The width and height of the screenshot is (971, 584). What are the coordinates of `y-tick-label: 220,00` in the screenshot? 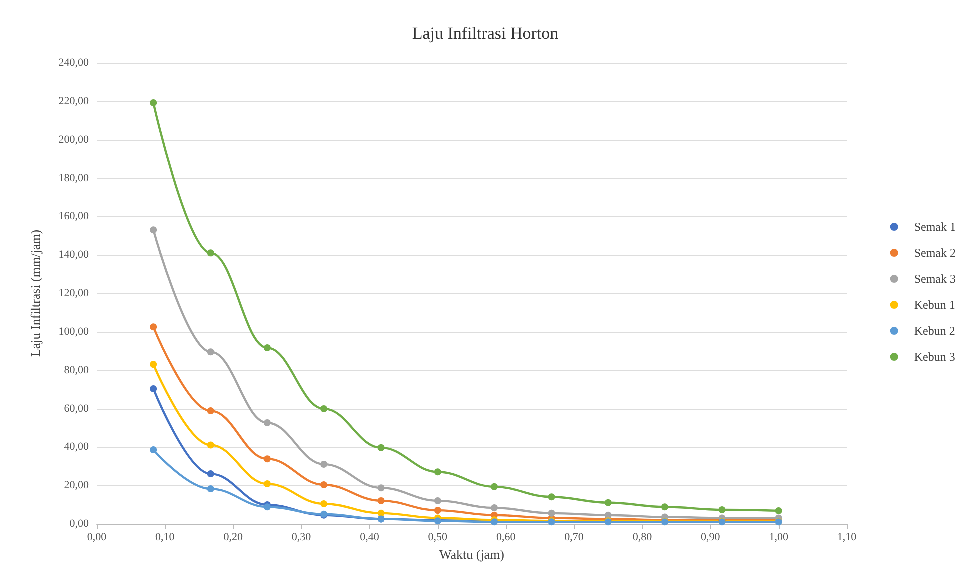 It's located at (74, 101).